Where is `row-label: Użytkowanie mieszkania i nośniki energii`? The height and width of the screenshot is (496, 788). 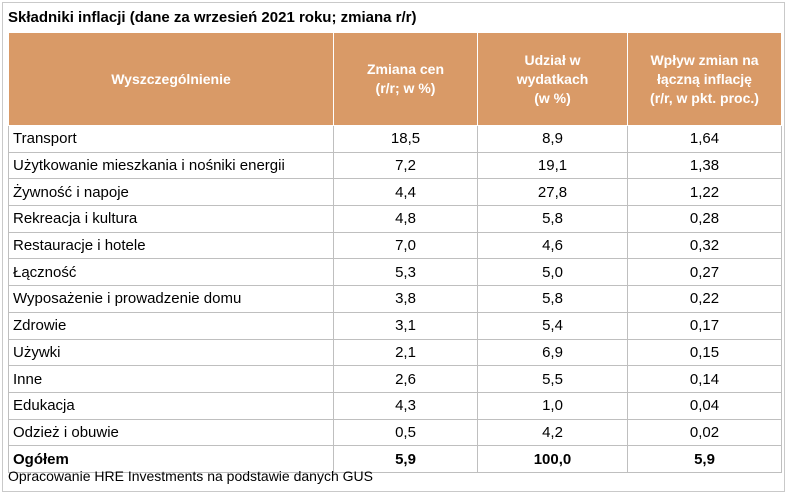 row-label: Użytkowanie mieszkania i nośniki energii is located at coordinates (171, 165).